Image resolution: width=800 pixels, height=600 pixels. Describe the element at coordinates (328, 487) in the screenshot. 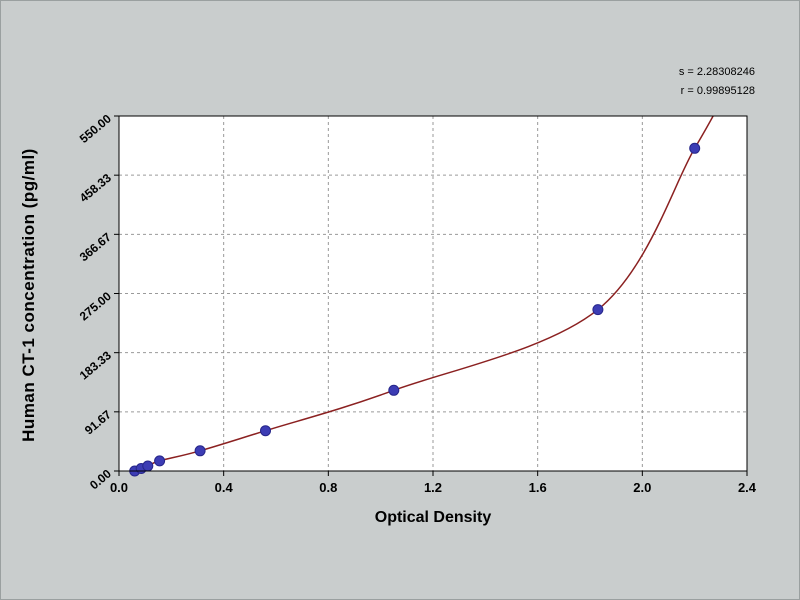

I see `x-tick-label: 0.8` at that location.